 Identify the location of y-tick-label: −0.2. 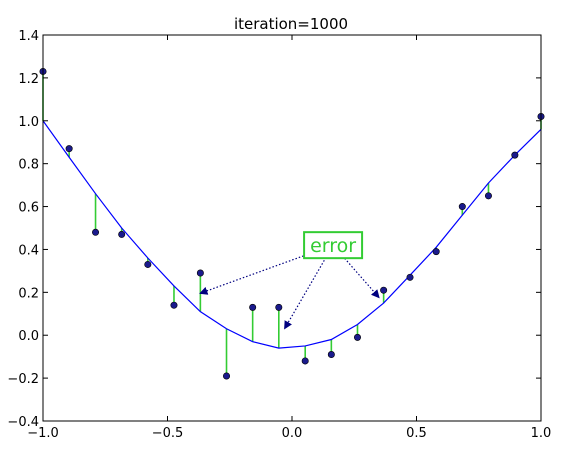
(23, 379).